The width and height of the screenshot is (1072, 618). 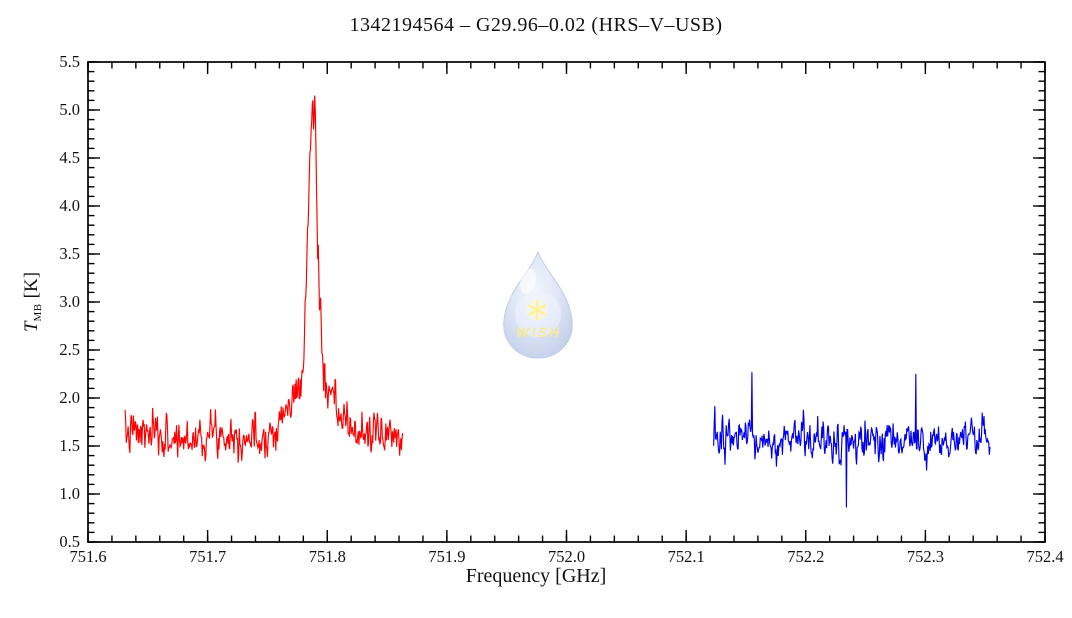 I want to click on y-tick-label: 1.0, so click(x=69, y=493).